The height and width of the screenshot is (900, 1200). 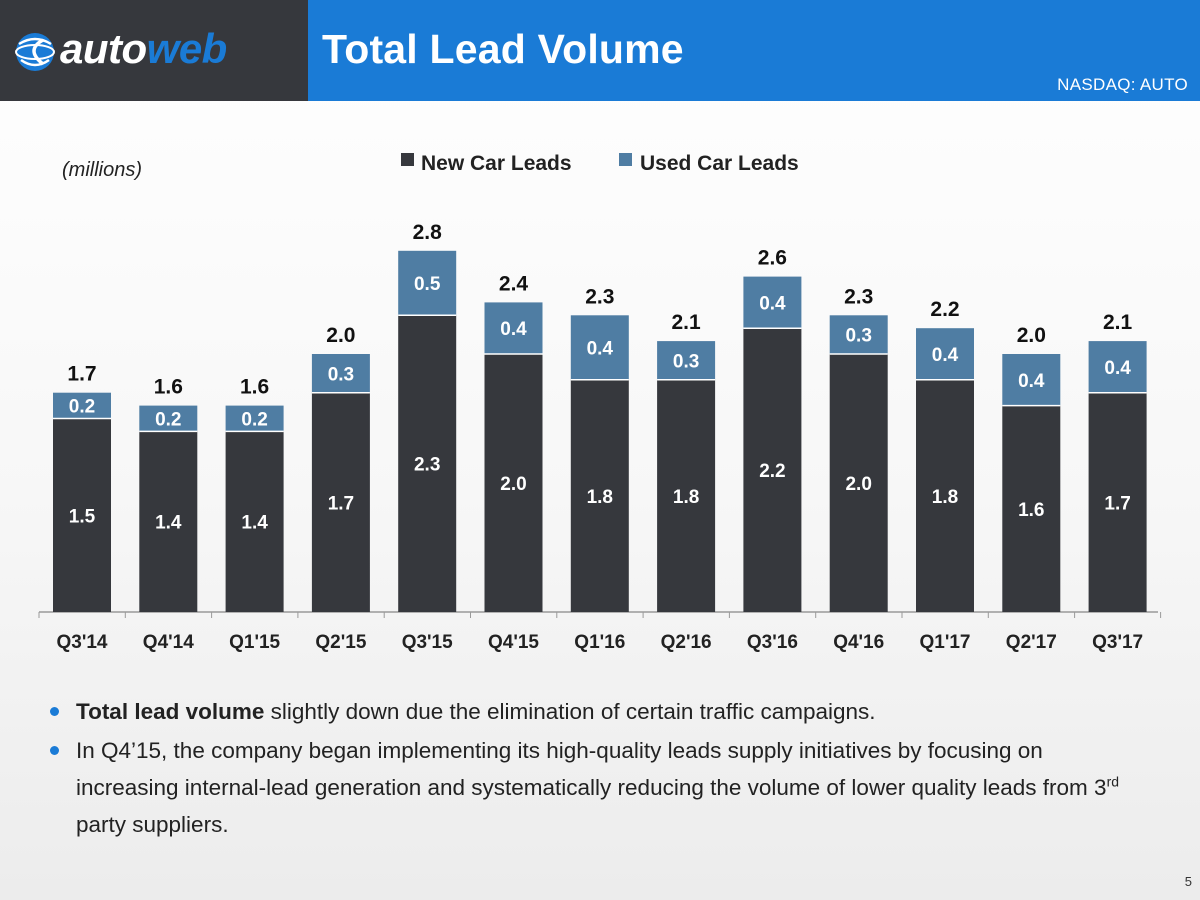 I want to click on data-label-used-car-leads: 0.5, so click(x=427, y=284).